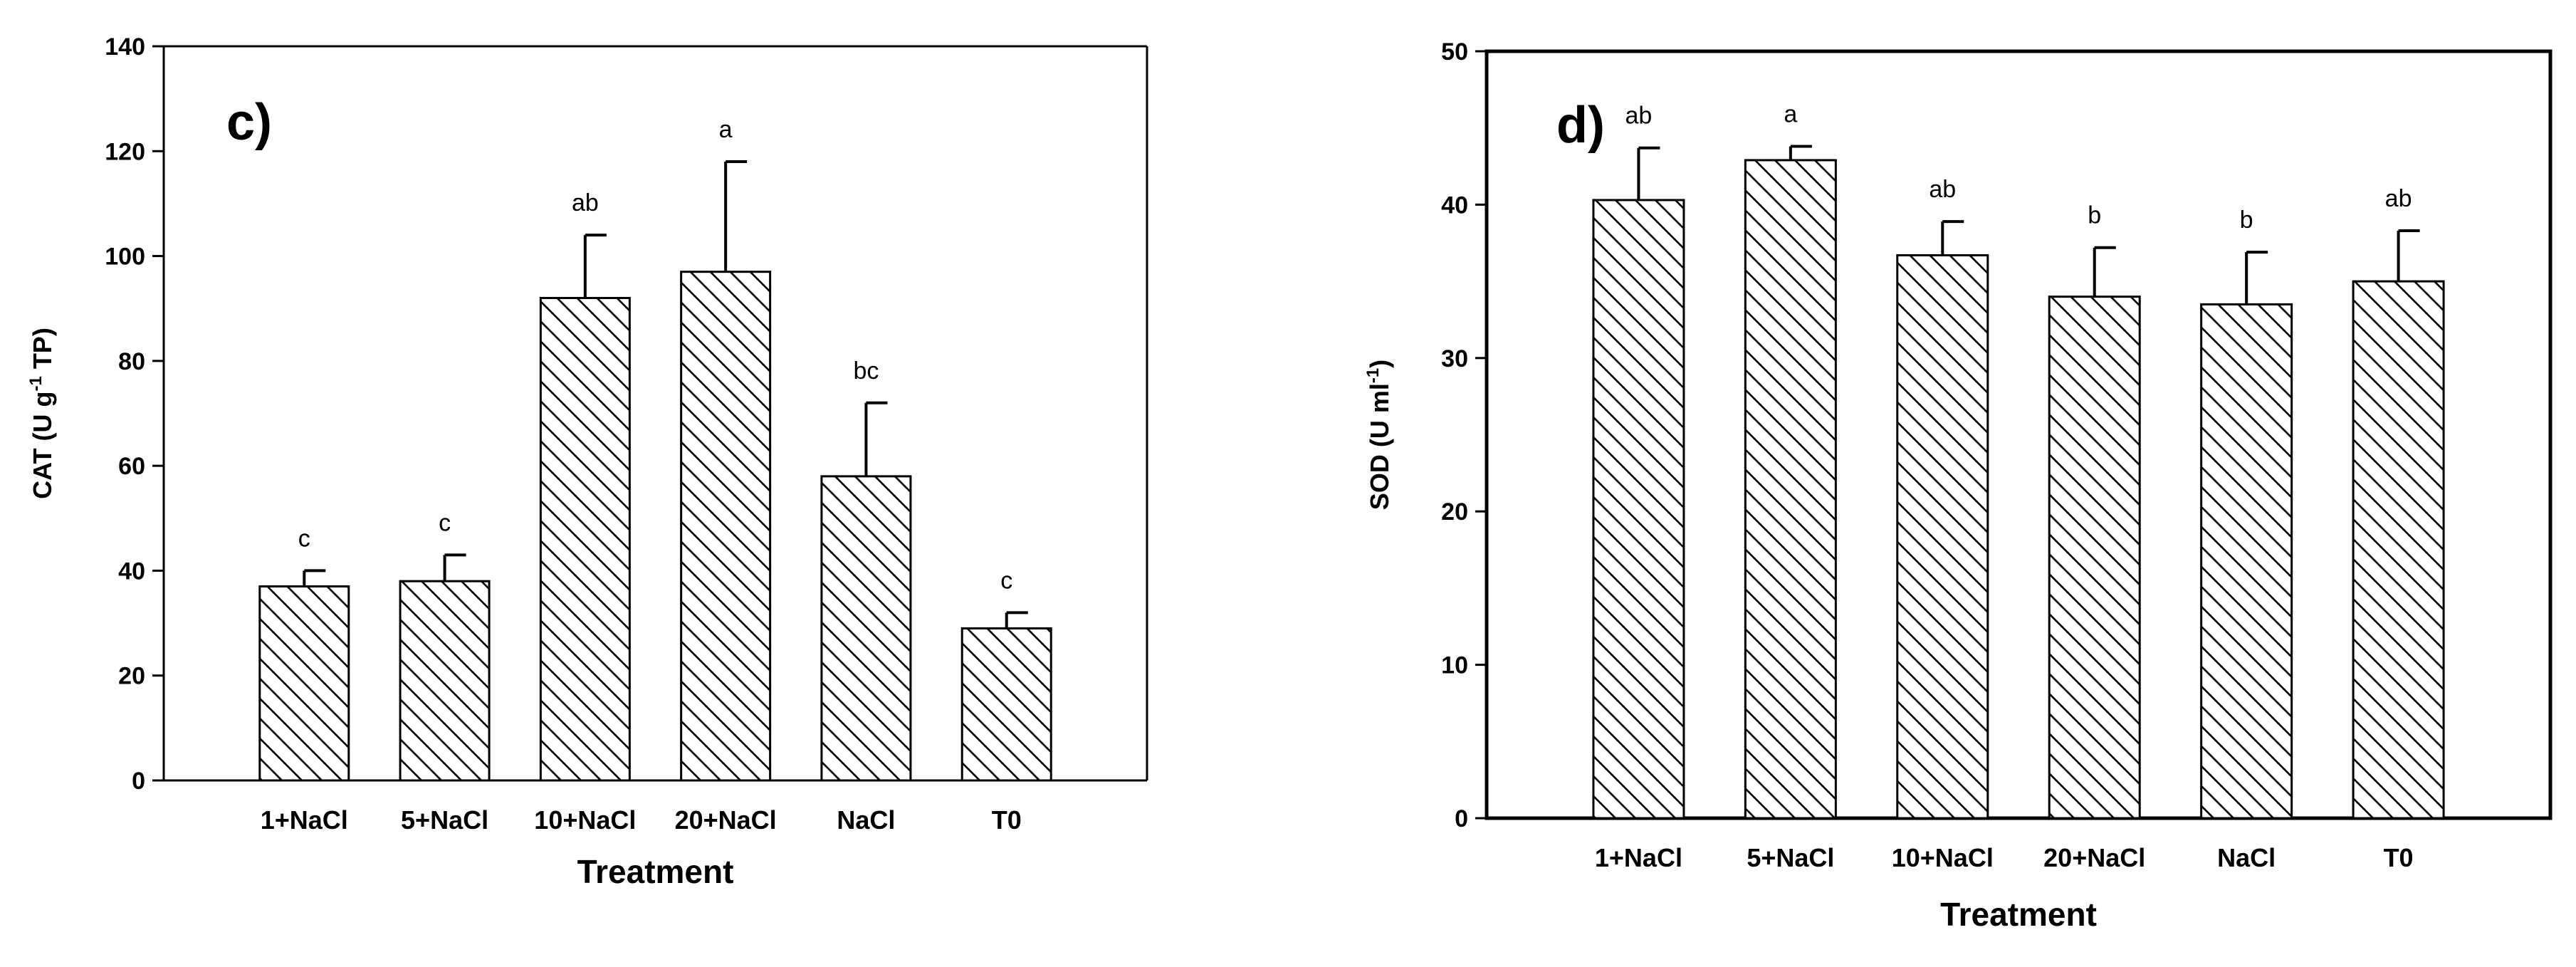 The height and width of the screenshot is (967, 2576). Describe the element at coordinates (125, 151) in the screenshot. I see `y-tick-label: 120` at that location.